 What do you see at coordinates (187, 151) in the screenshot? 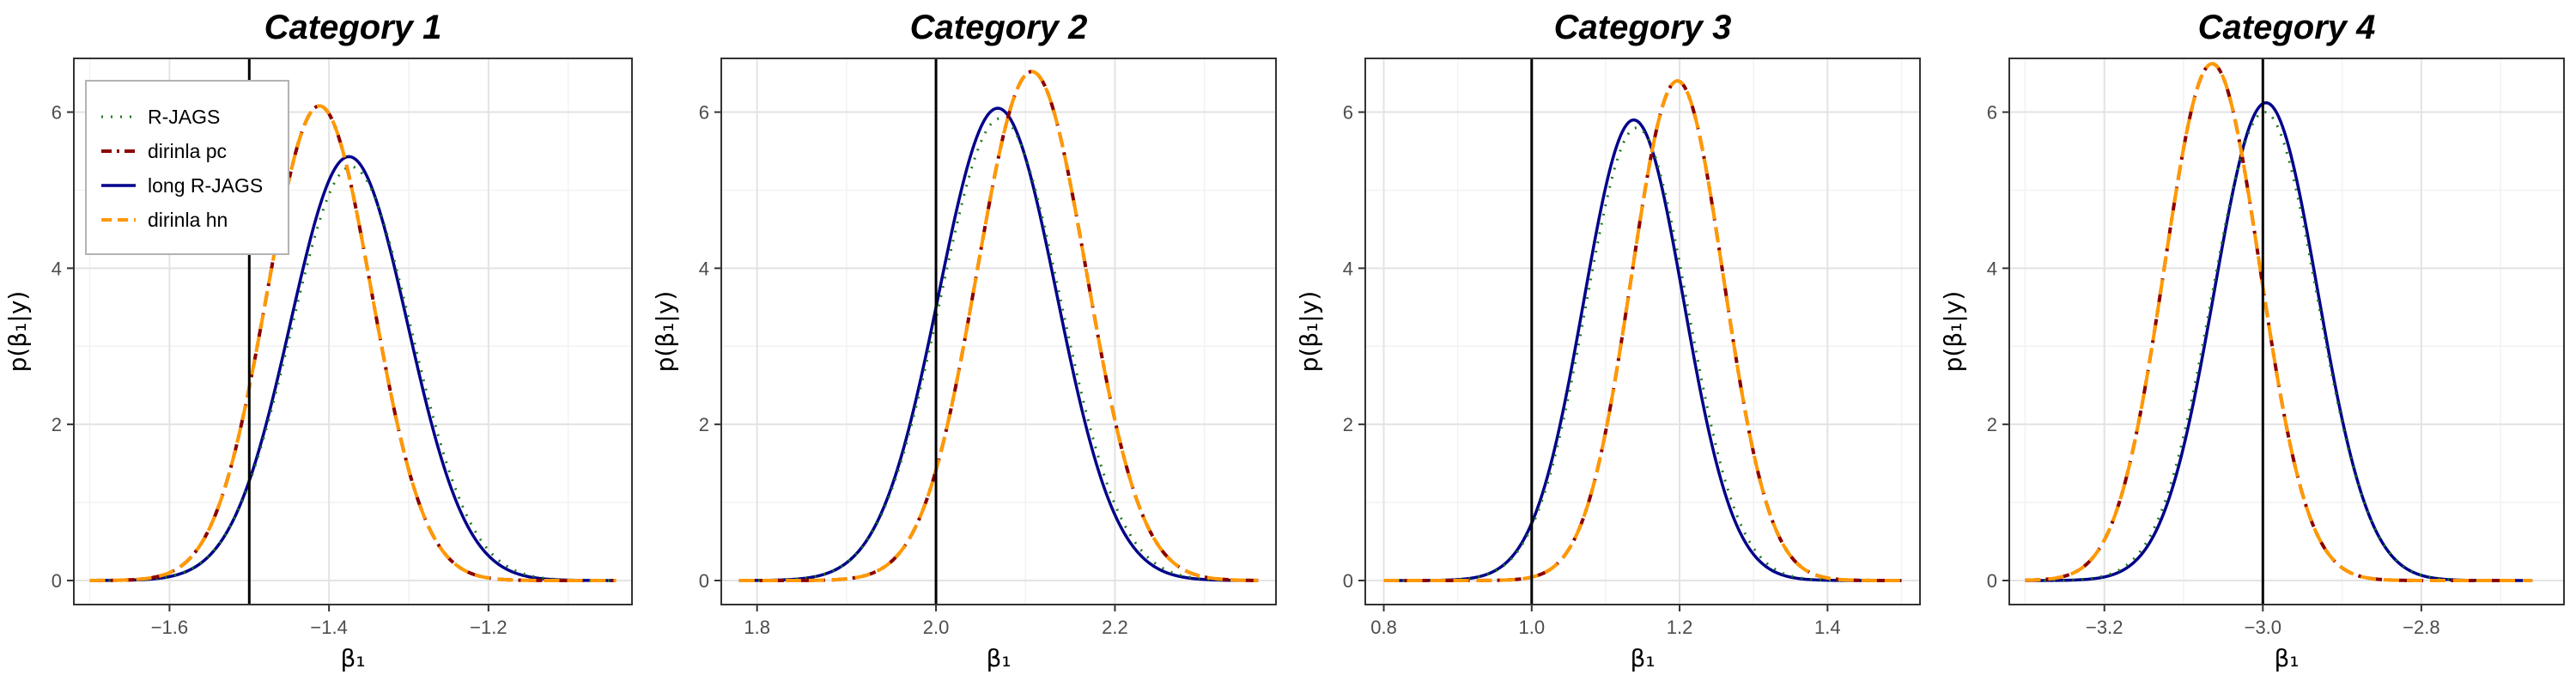
I see `legend-label: dirinla pc` at bounding box center [187, 151].